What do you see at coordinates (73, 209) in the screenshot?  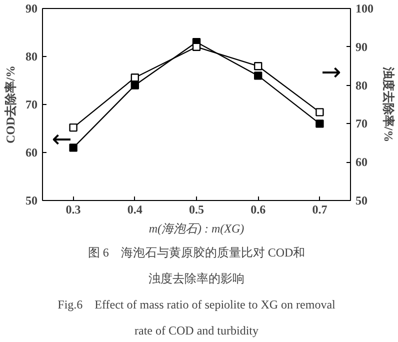 I see `x-tick-label: 0.3` at bounding box center [73, 209].